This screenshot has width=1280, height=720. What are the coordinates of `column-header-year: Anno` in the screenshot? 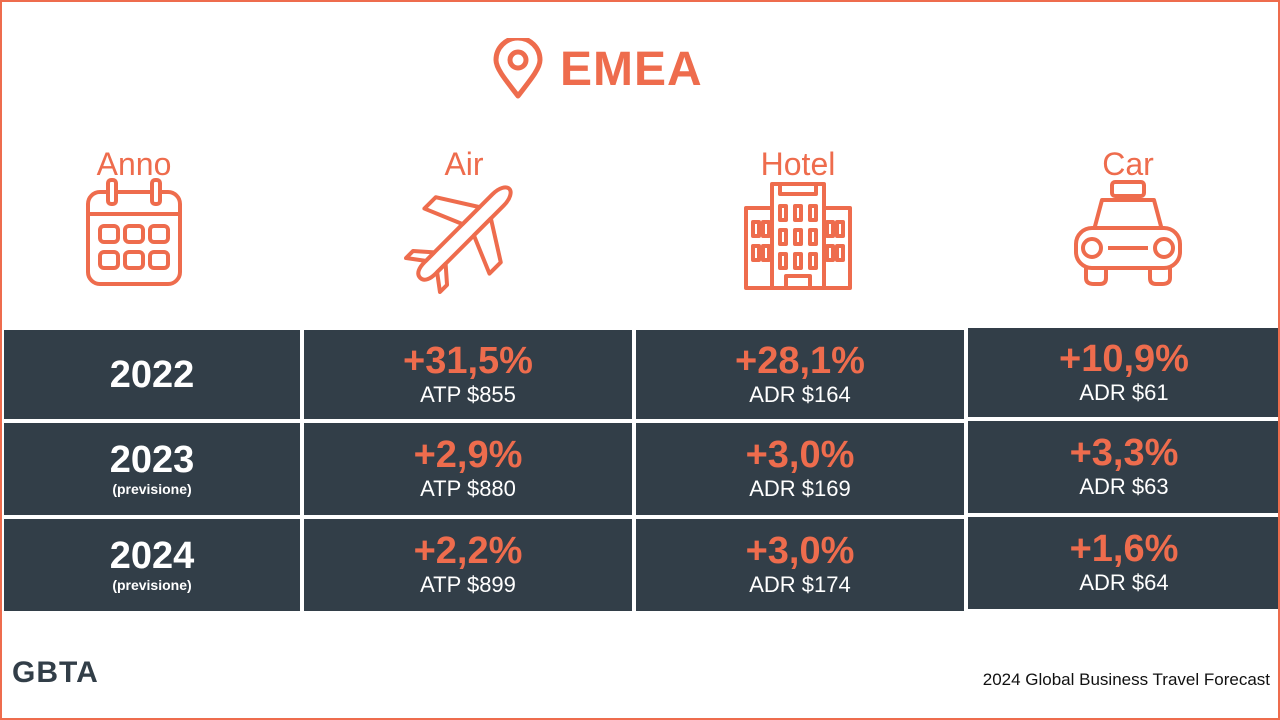 It's located at (134, 221).